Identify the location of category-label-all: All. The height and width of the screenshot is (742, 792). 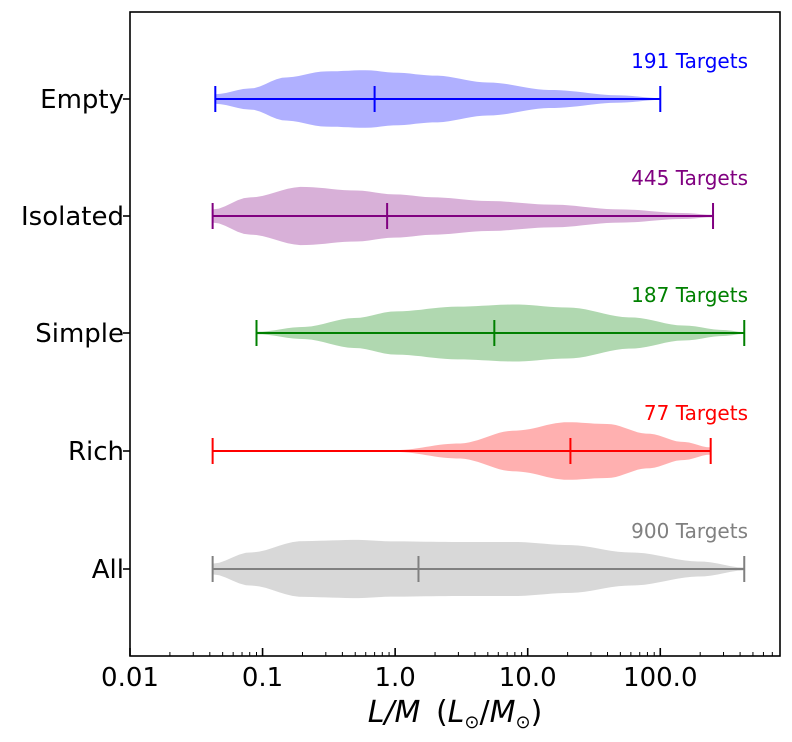
(108, 570).